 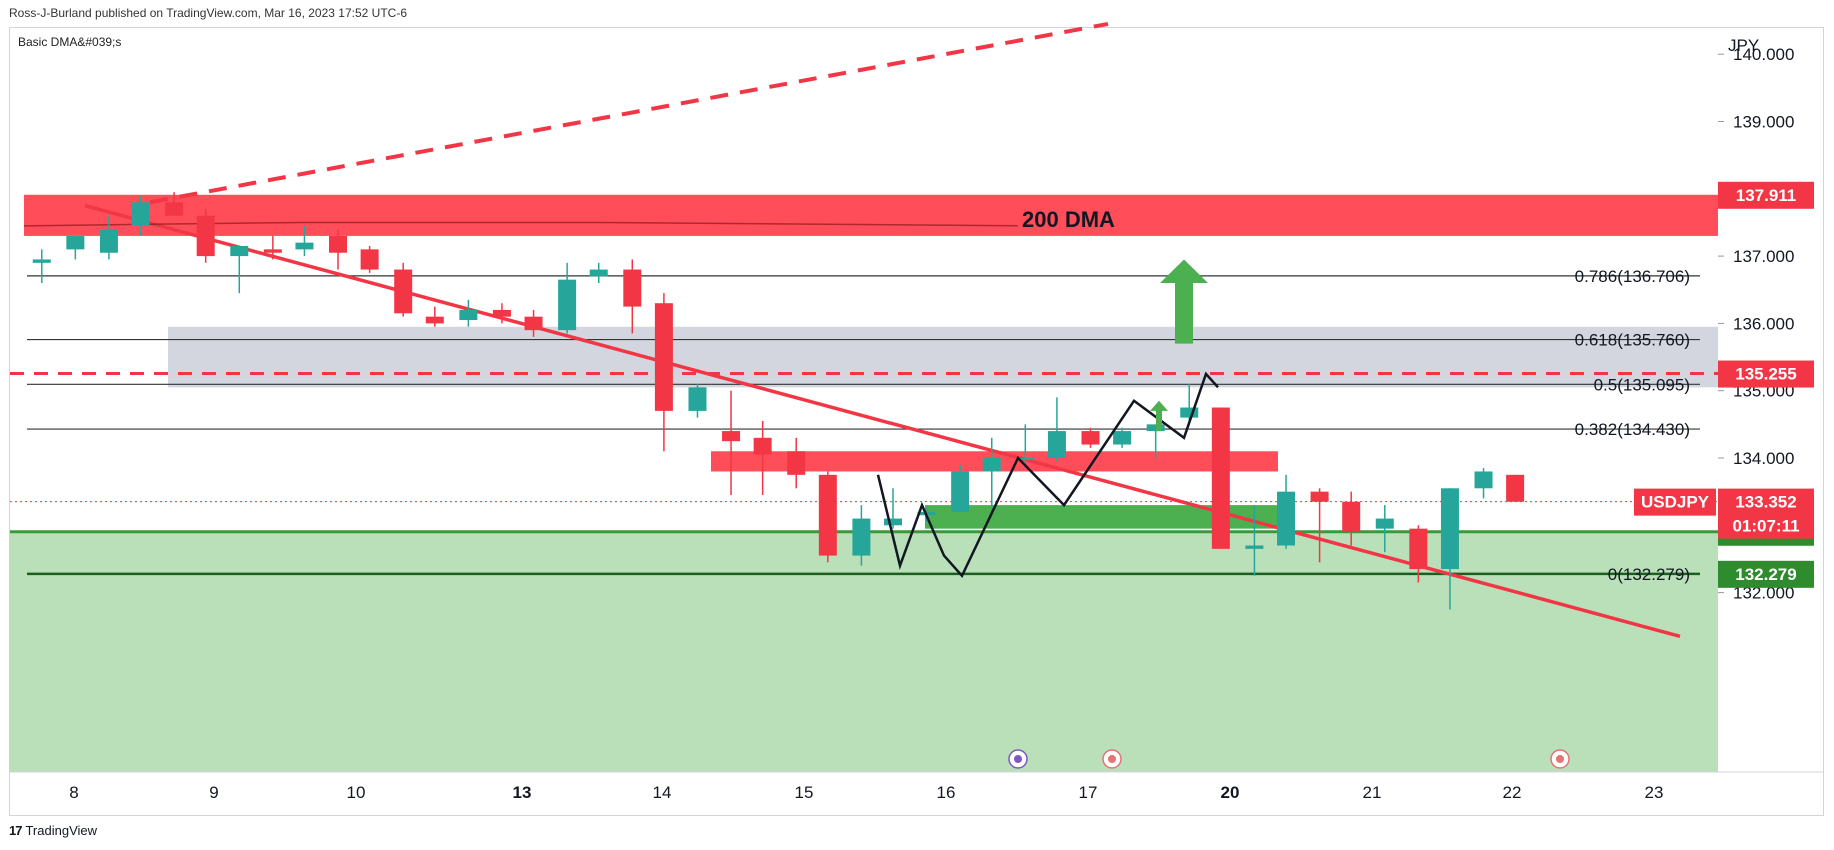 I want to click on fib-label: 0.618(135.760), so click(x=1632, y=340).